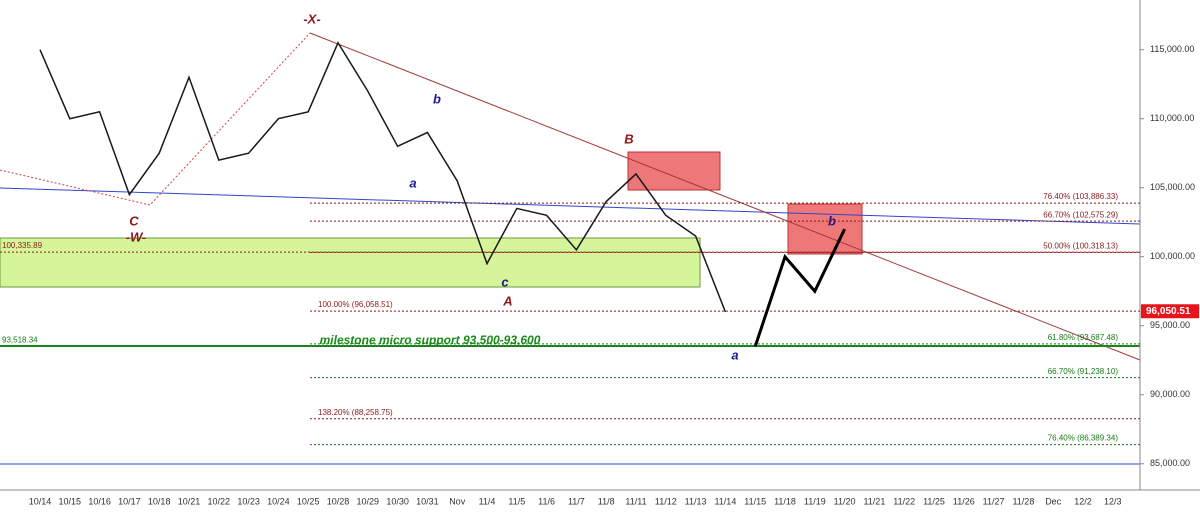  Describe the element at coordinates (628, 138) in the screenshot. I see `wave-label: B` at that location.